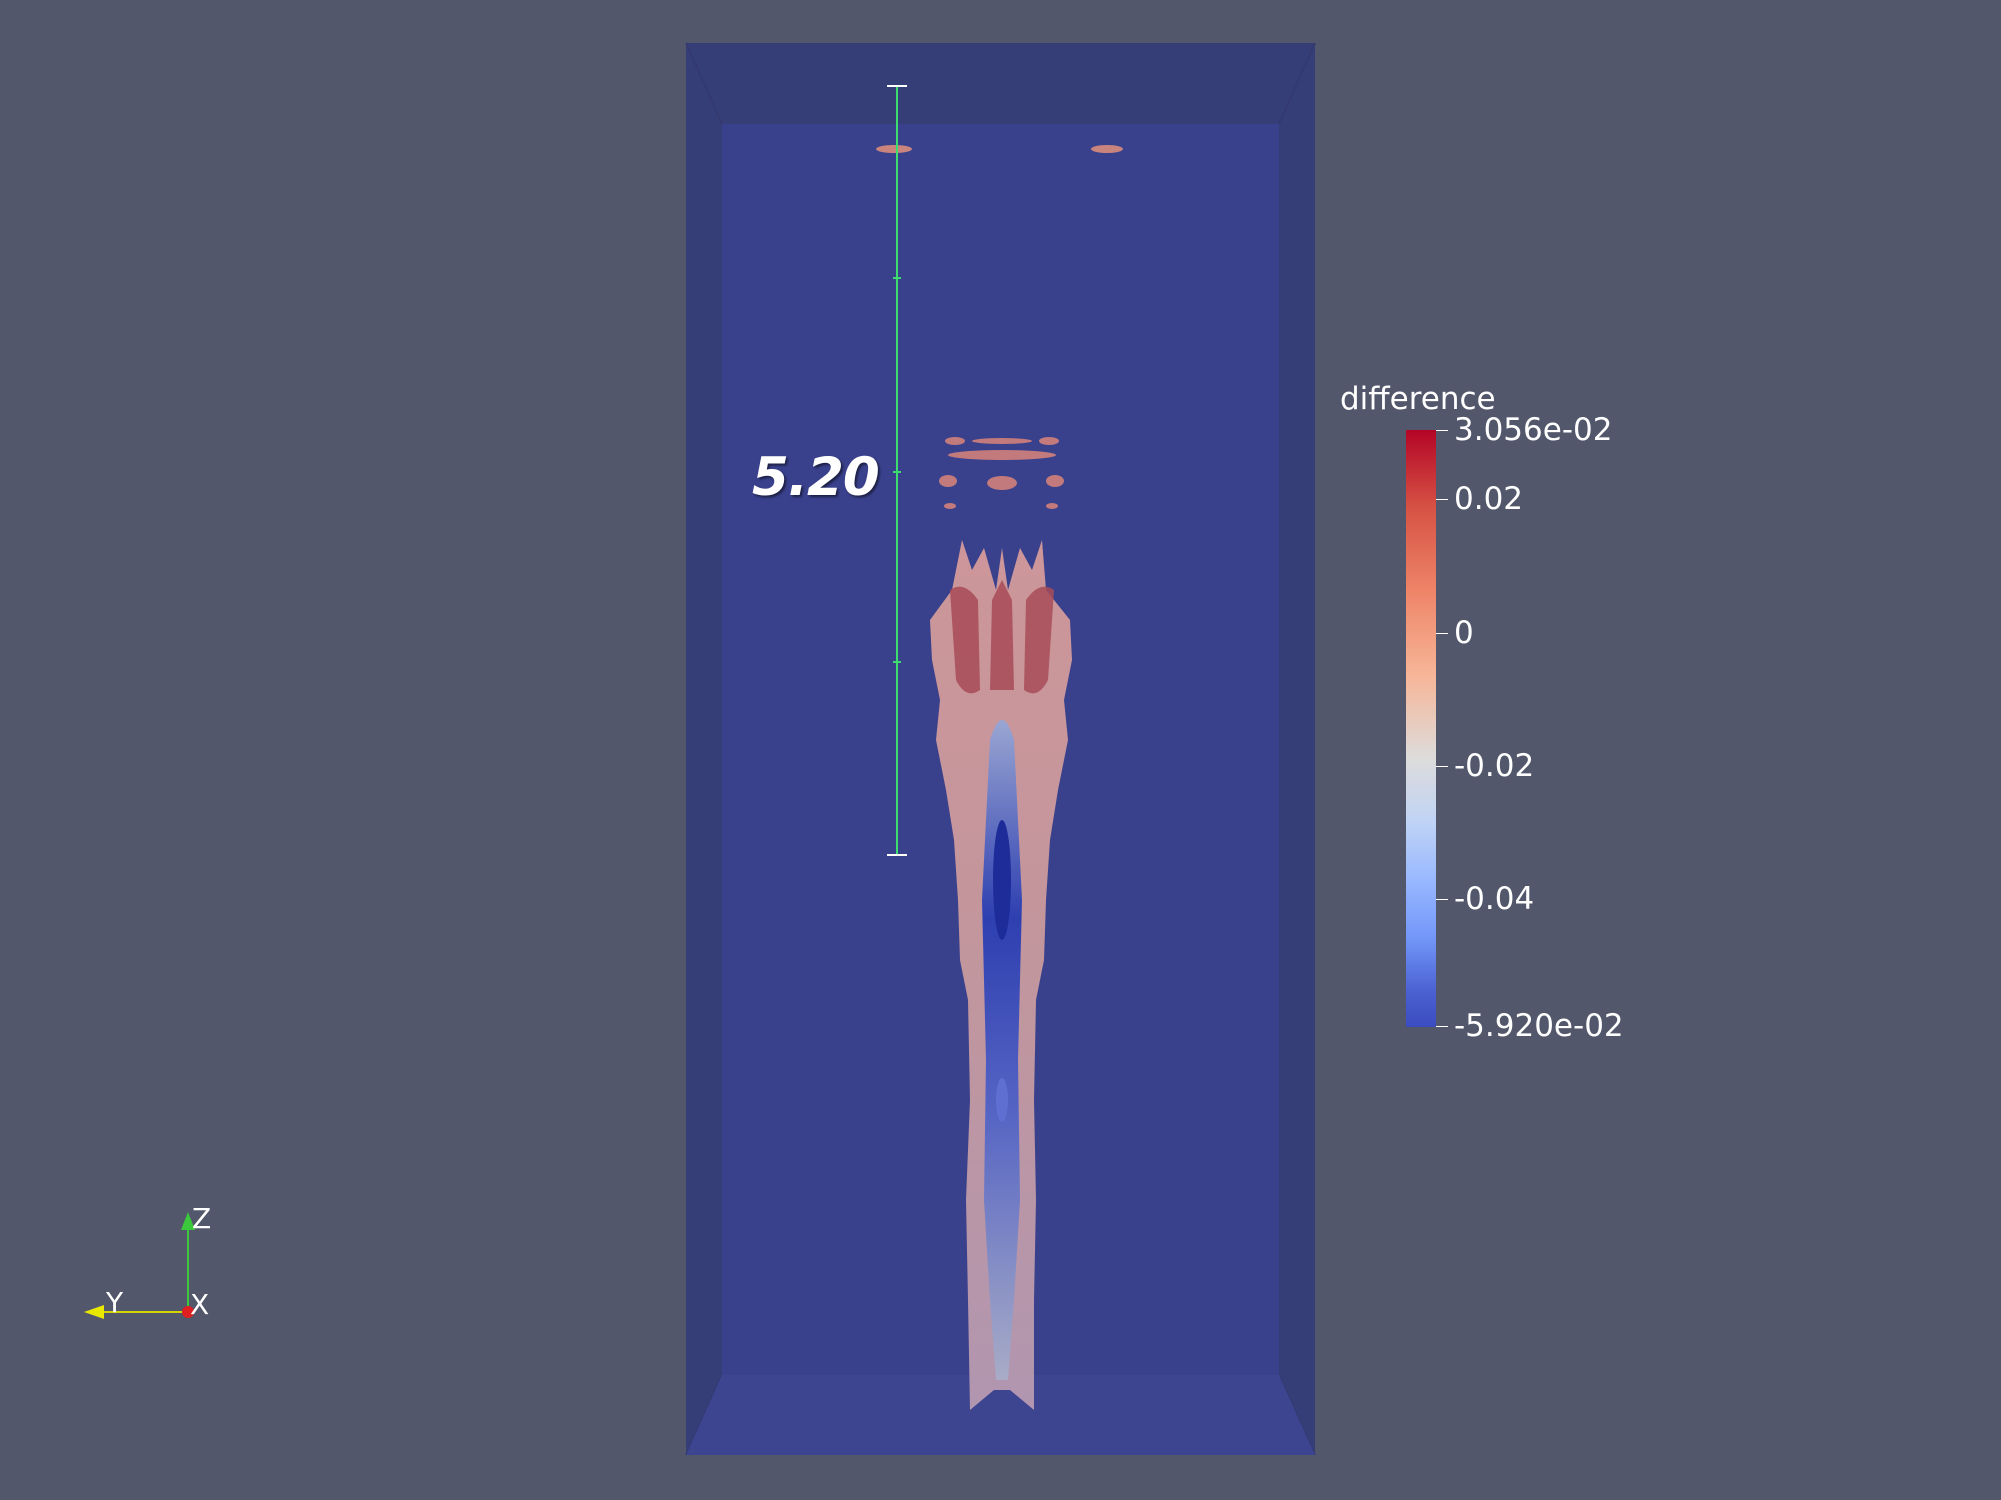 This screenshot has height=1500, width=2001. I want to click on ruler-distance-label: 5.20, so click(816, 477).